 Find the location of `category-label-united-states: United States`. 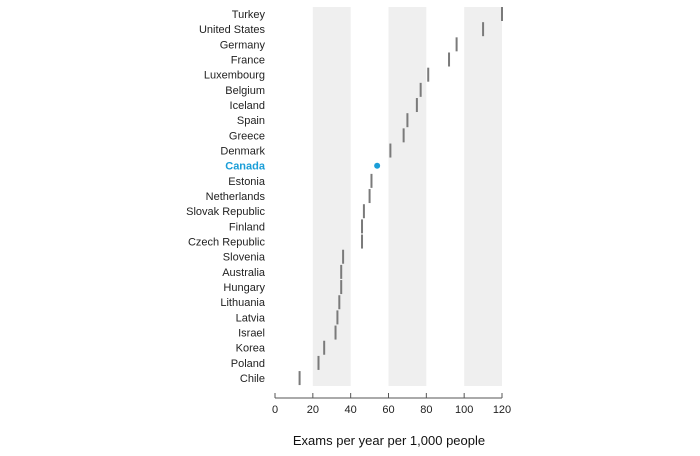

category-label-united-states: United States is located at coordinates (232, 30).